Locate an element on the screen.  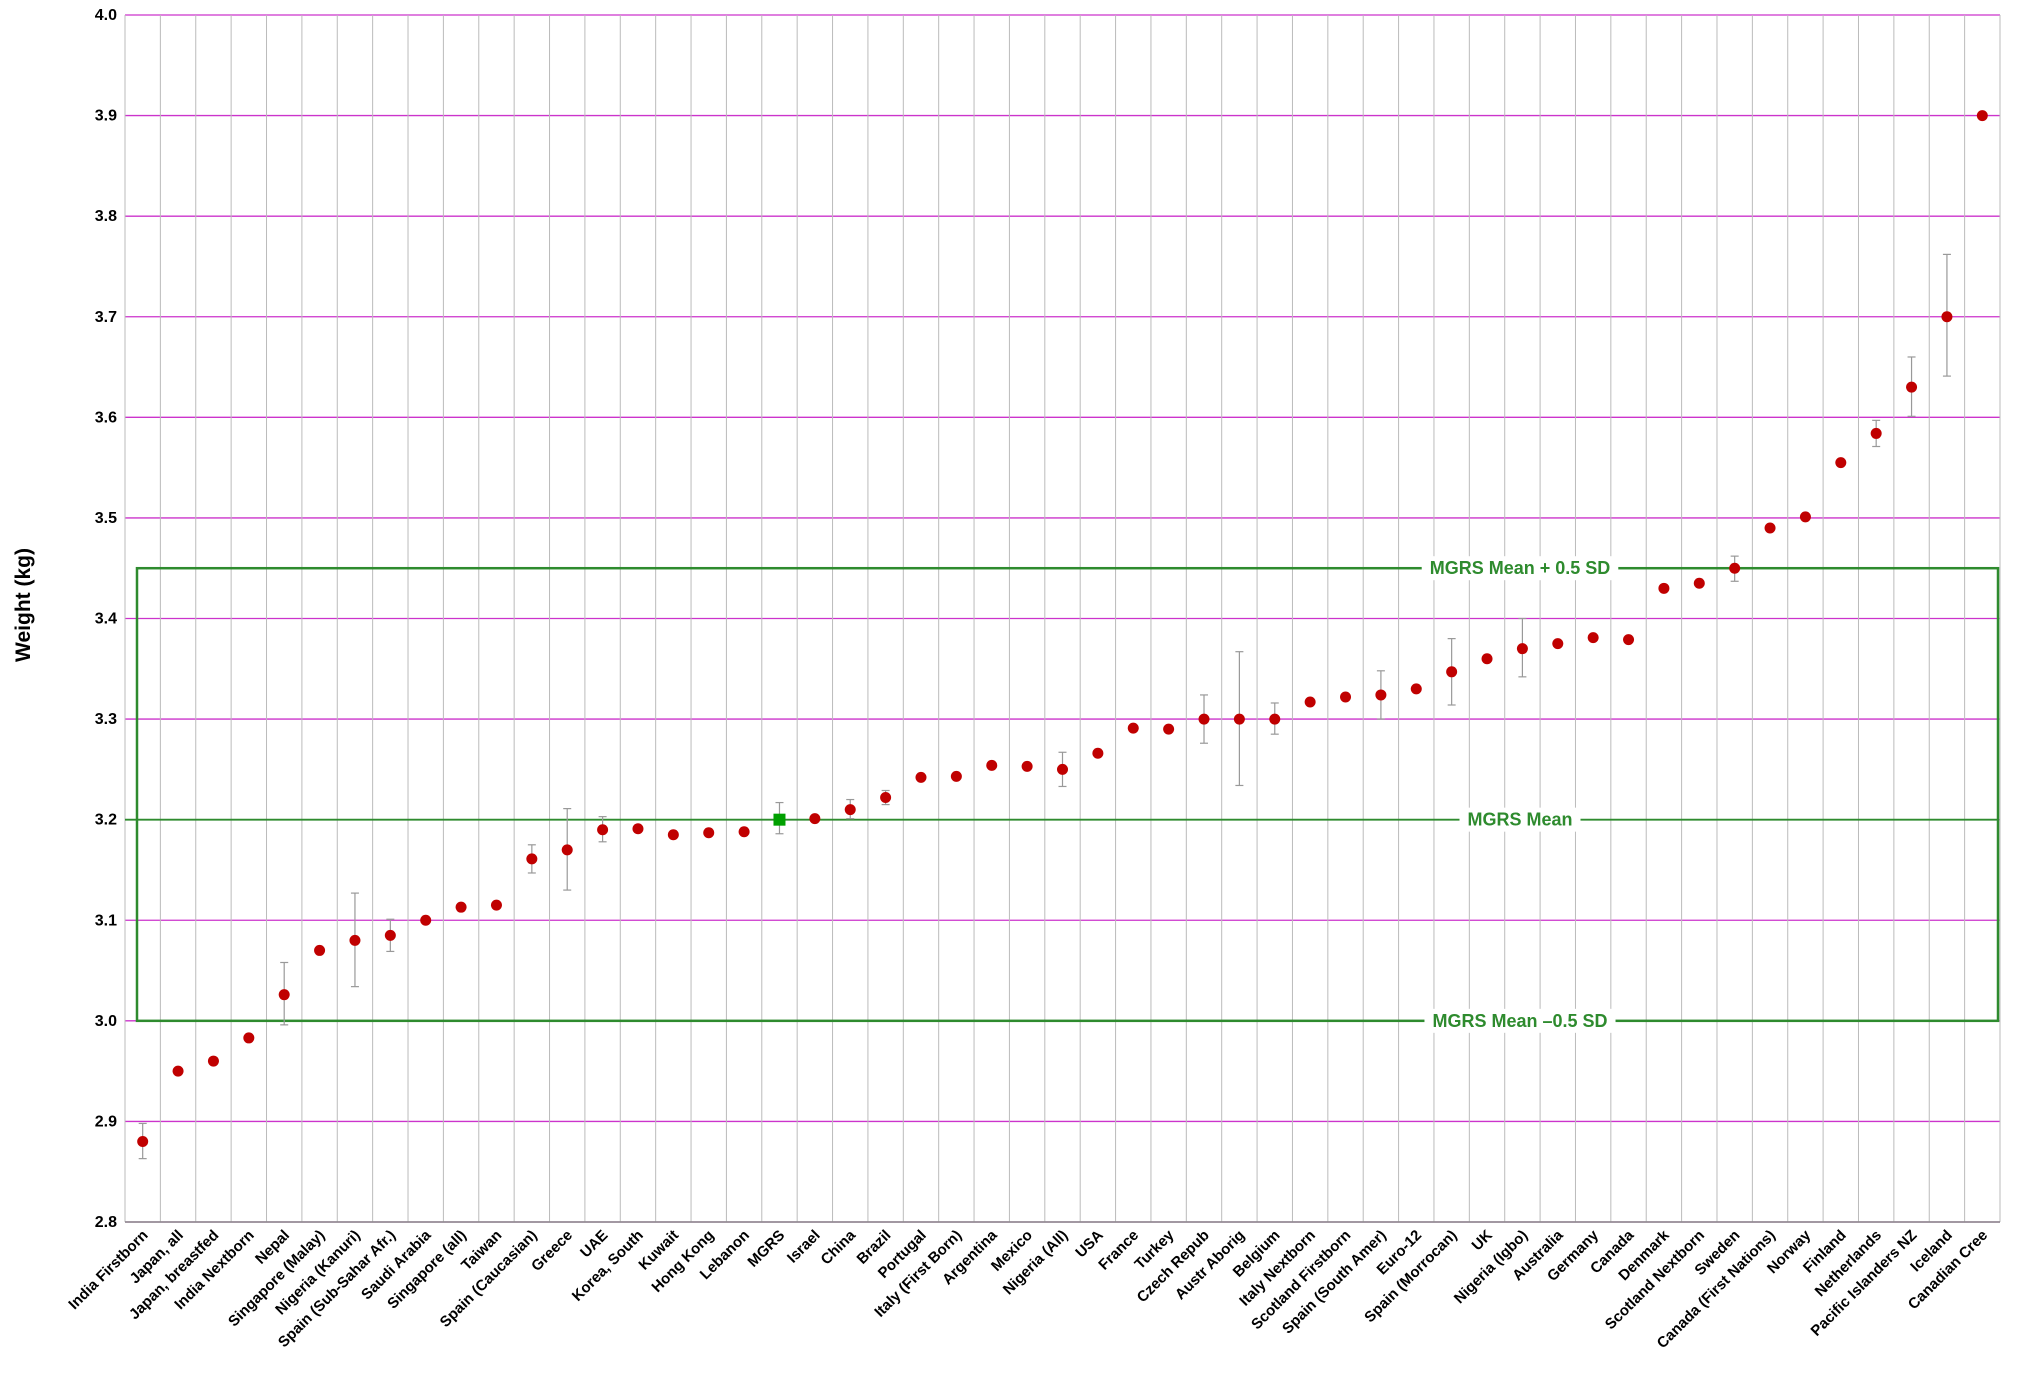
y-tick-label: 3.4 is located at coordinates (106, 619).